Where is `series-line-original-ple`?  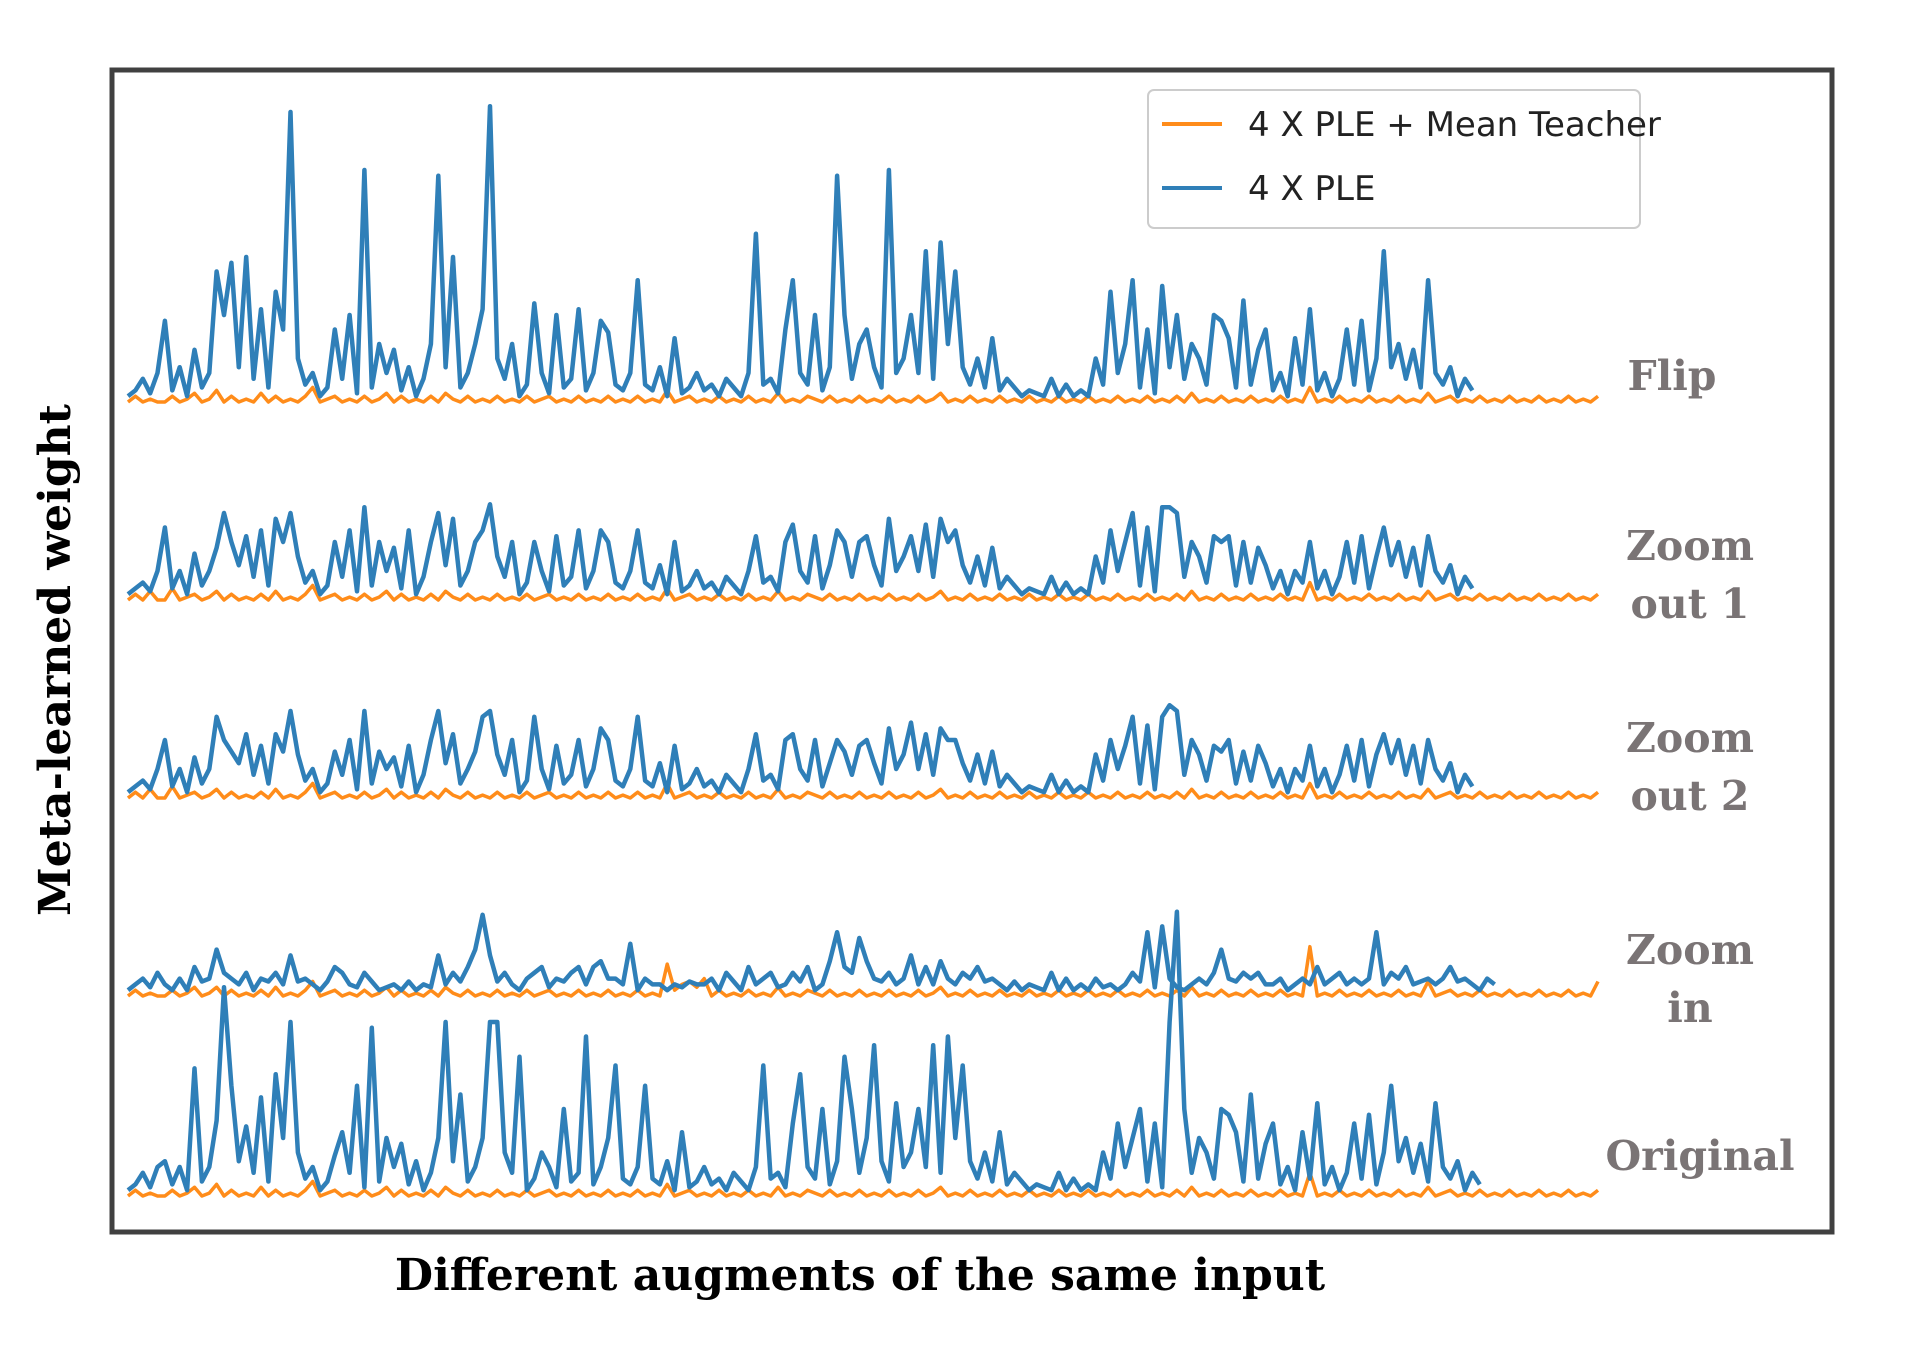 series-line-original-ple is located at coordinates (804, 1051).